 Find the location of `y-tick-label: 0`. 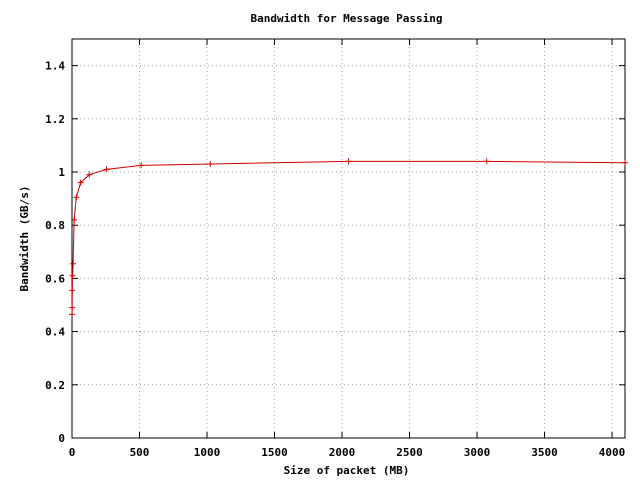

y-tick-label: 0 is located at coordinates (61, 438).